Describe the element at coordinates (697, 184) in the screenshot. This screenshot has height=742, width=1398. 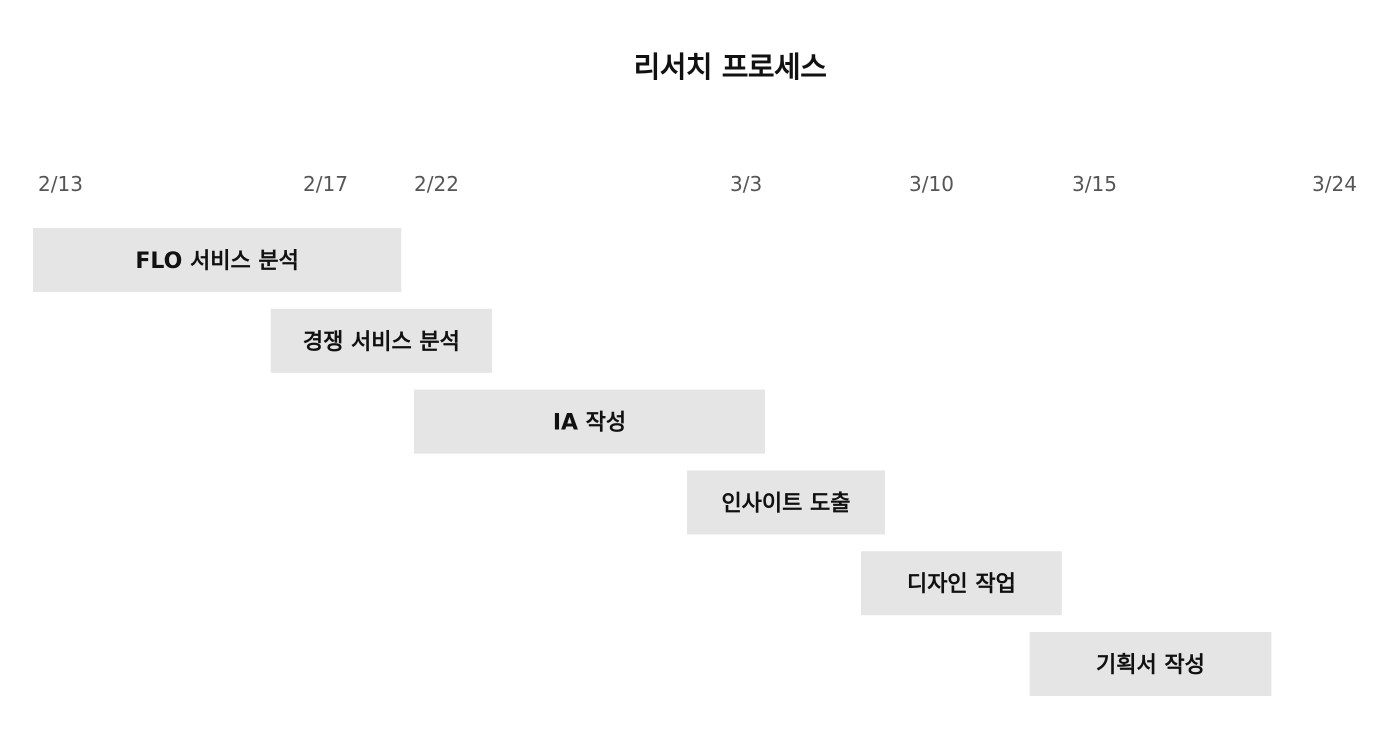
I see `date-axis: 2/13 2/17 2/22 3/3 3/10 3/15 3/24` at that location.